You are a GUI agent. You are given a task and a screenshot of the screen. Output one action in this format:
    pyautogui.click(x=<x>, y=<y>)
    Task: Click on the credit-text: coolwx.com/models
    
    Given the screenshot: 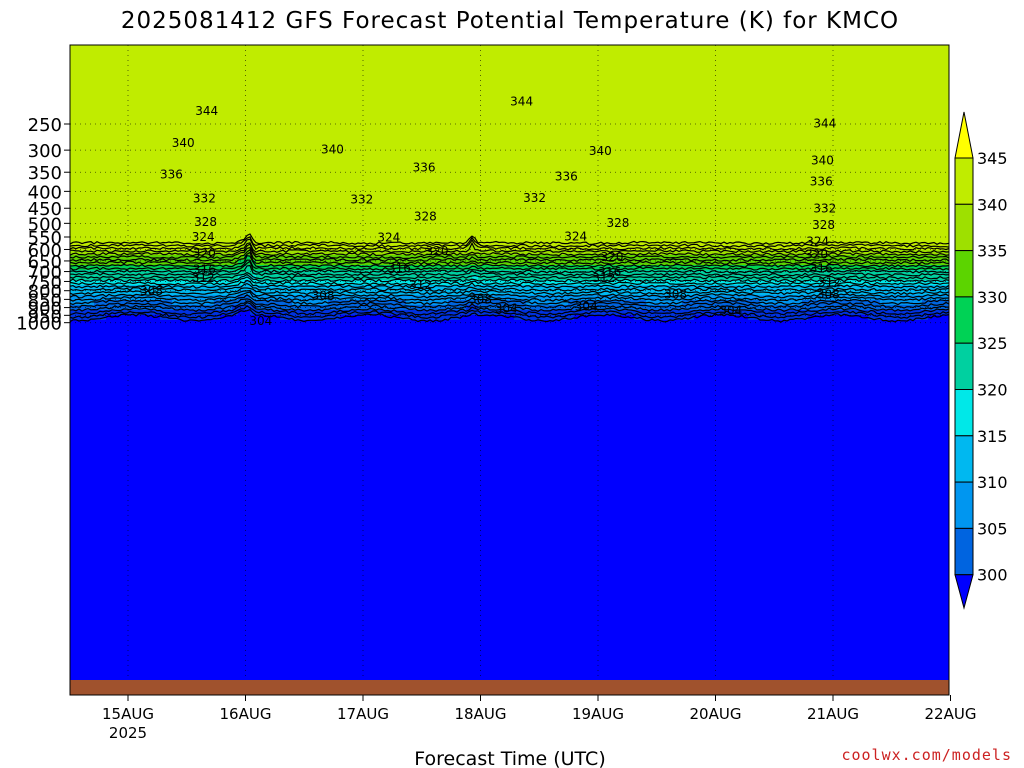 What is the action you would take?
    pyautogui.click(x=926, y=755)
    